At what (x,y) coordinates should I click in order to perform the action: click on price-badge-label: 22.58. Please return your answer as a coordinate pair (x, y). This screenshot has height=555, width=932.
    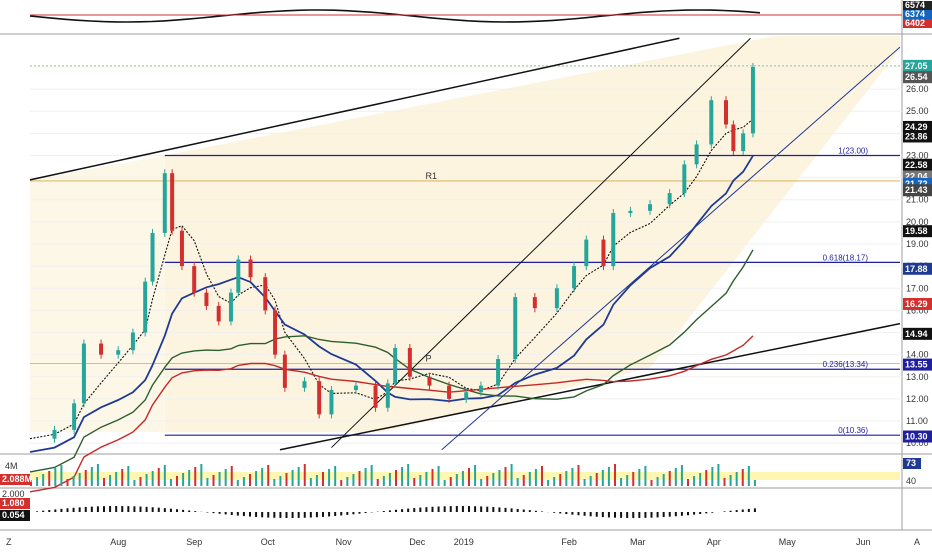
    Looking at the image, I should click on (916, 165).